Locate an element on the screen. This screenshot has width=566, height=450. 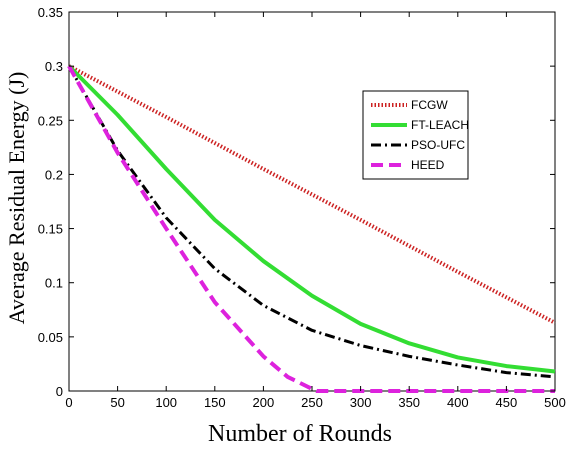
legend-label: FT-LEACH is located at coordinates (440, 125).